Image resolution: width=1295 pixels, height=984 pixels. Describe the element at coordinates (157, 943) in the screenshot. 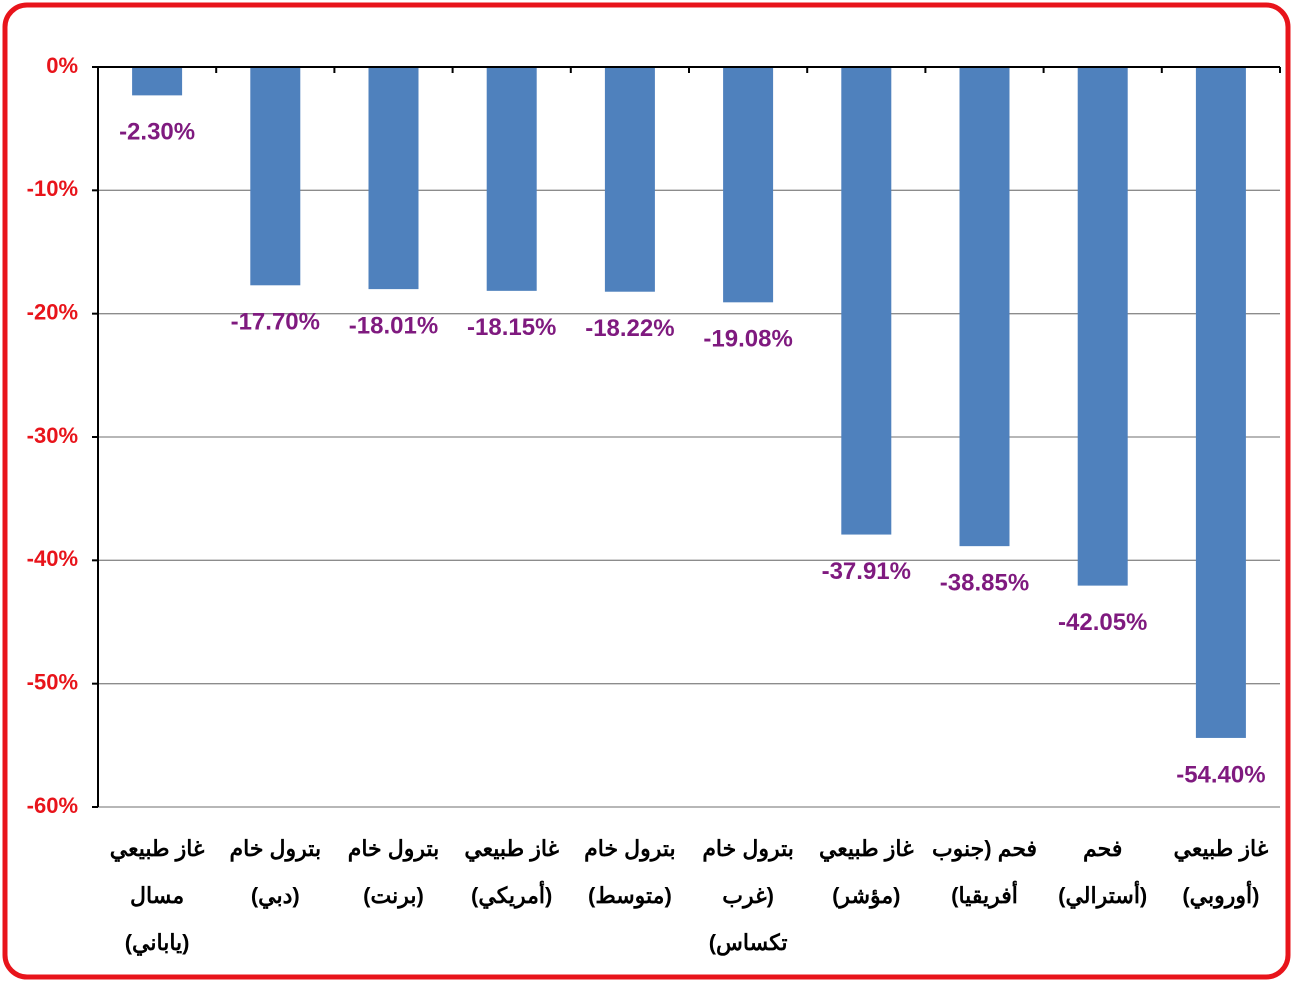

I see `x-tick-label: (ياباني)` at that location.